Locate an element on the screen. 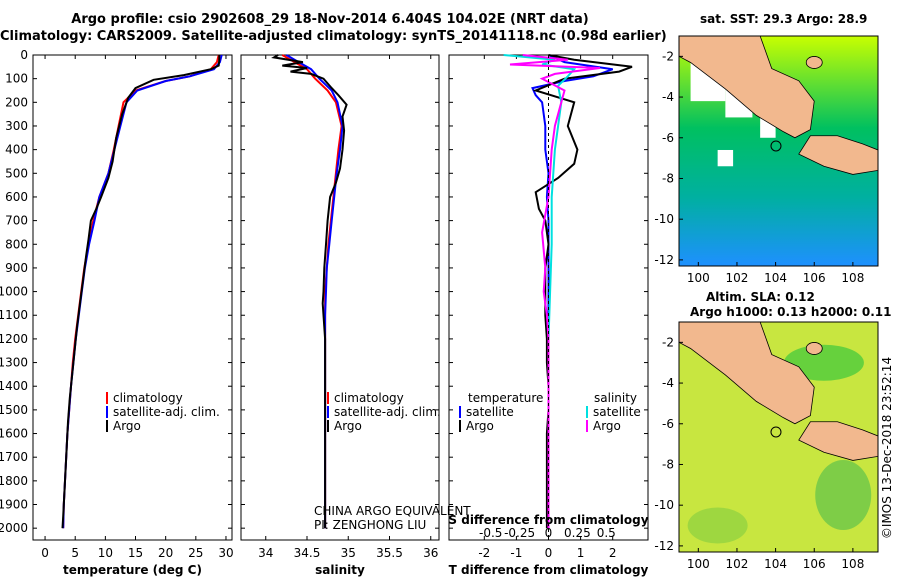 This screenshot has height=580, width=900. sst-ytick-label: -8 is located at coordinates (668, 178).